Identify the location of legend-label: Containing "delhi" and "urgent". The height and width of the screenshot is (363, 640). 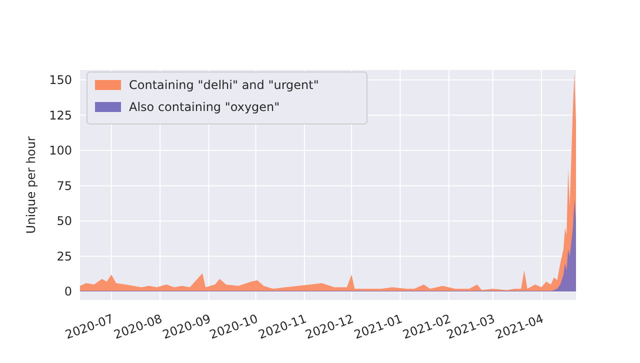
(224, 85).